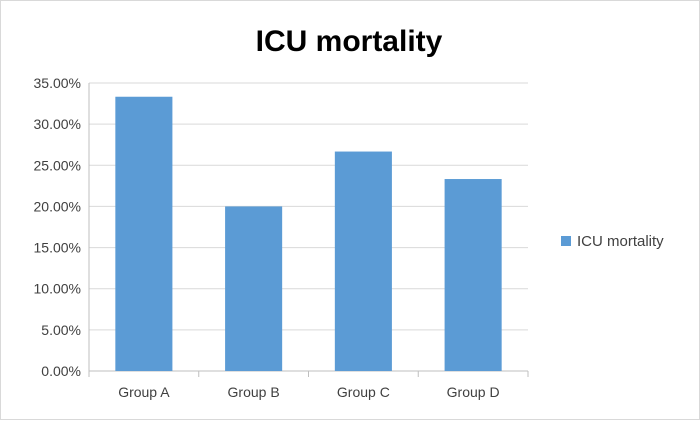 This screenshot has width=700, height=421. What do you see at coordinates (620, 241) in the screenshot?
I see `legend-label: ICU mortality` at bounding box center [620, 241].